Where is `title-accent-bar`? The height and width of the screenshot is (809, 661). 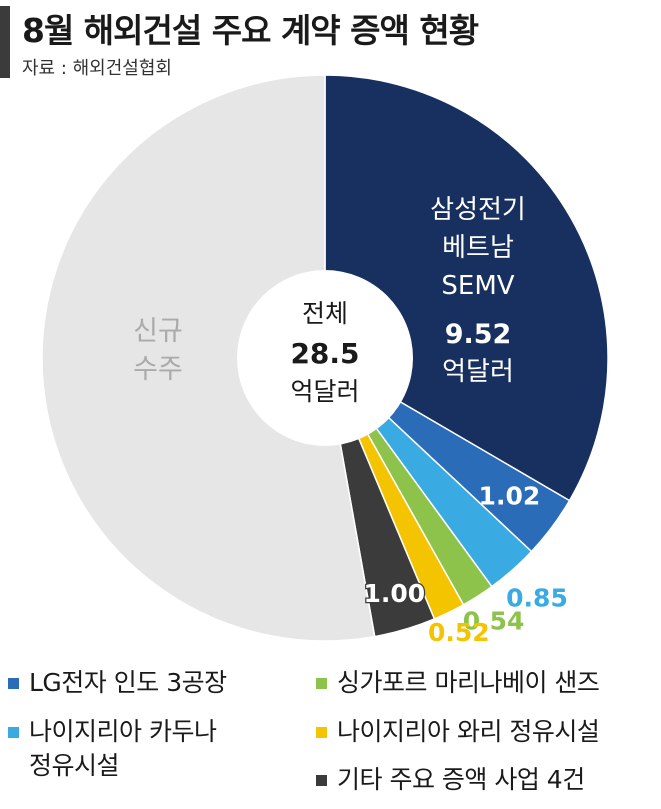 title-accent-bar is located at coordinates (5, 42).